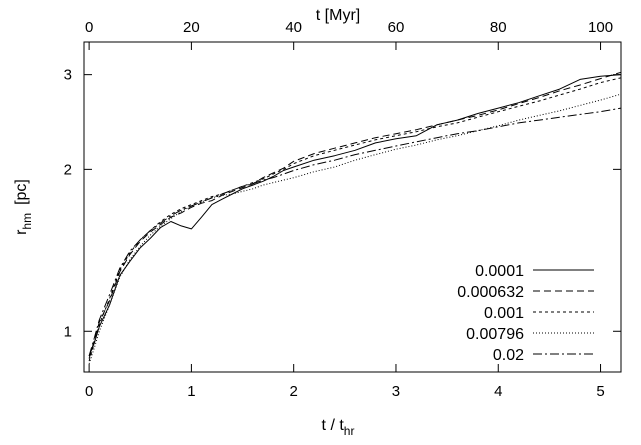 This screenshot has width=641, height=445. Describe the element at coordinates (504, 313) in the screenshot. I see `legend-label: 0.001` at that location.